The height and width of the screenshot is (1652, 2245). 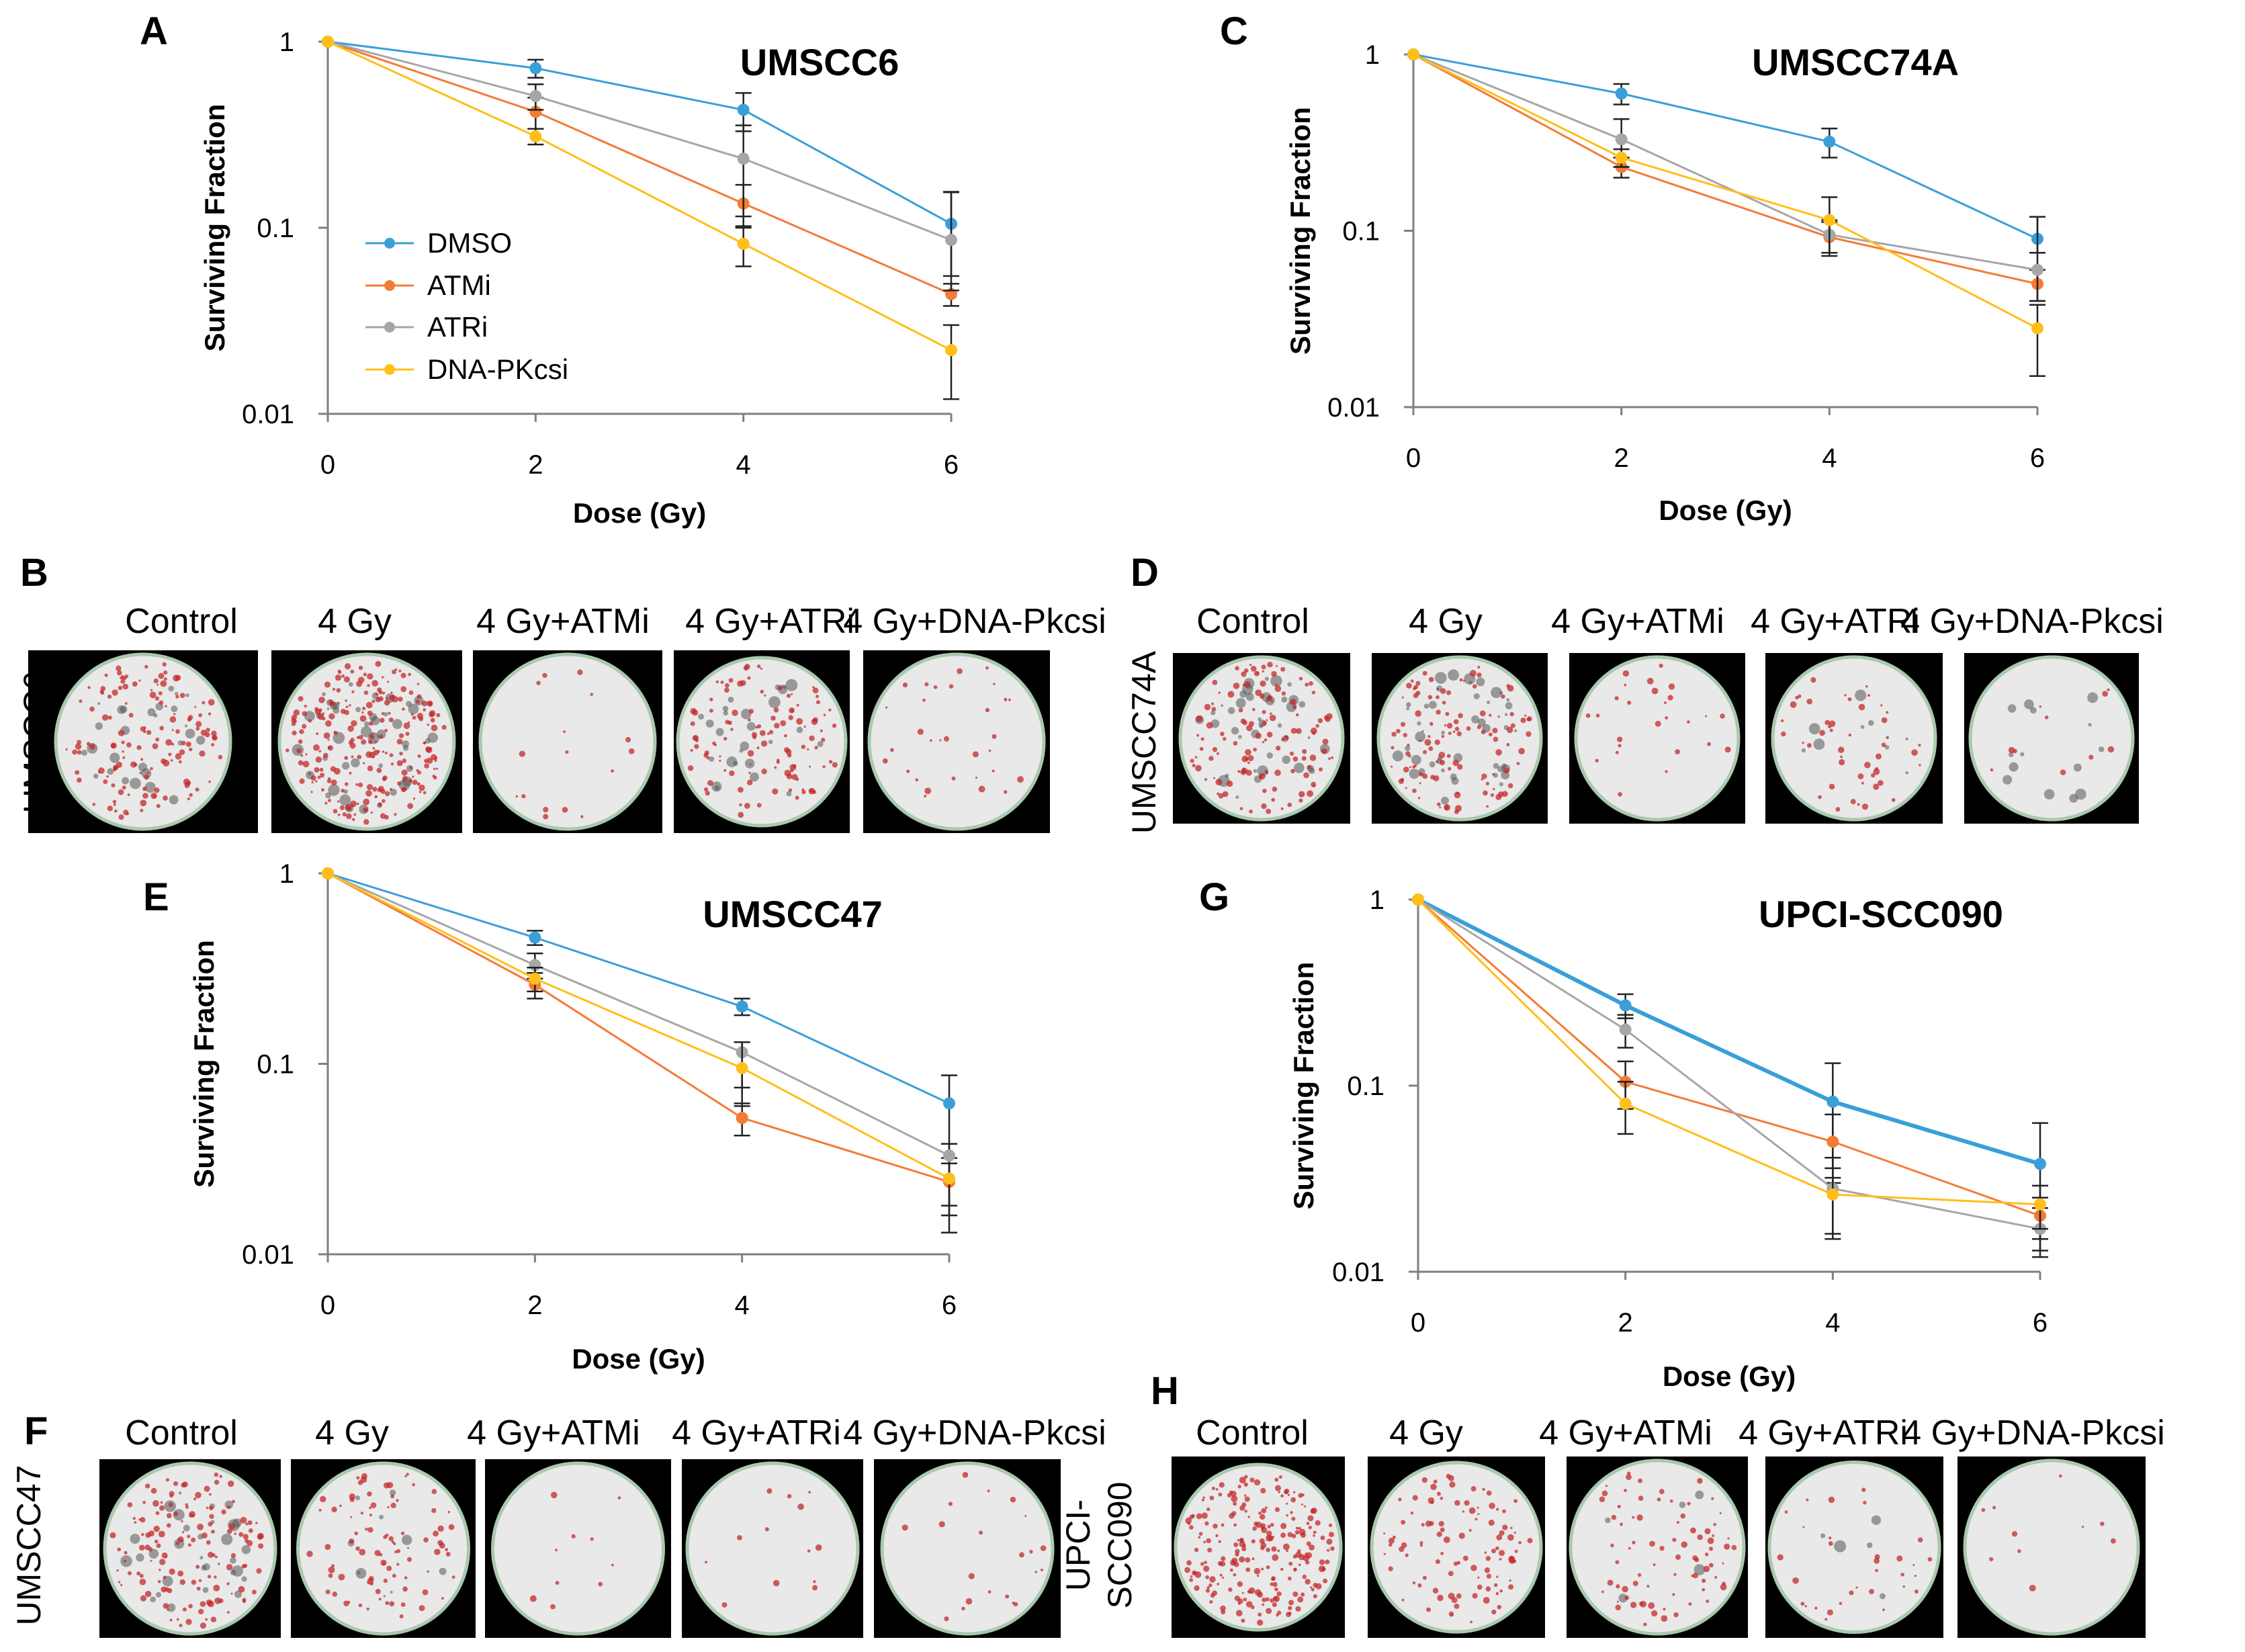 I want to click on condition-label-4-gy-atmi: 4 Gy+ATMi, so click(x=553, y=1433).